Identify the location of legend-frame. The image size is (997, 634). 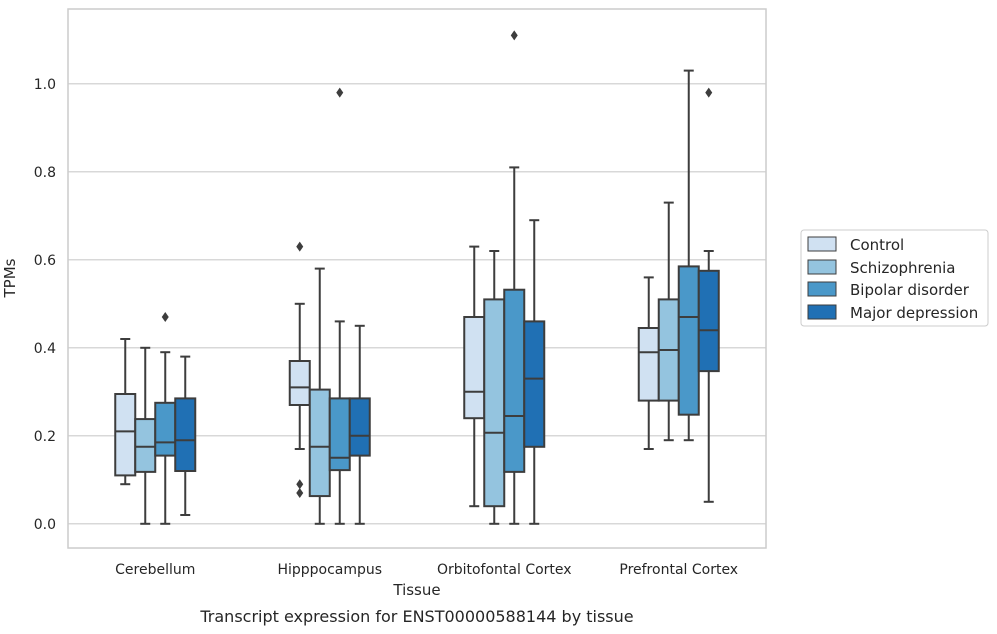
(894, 278).